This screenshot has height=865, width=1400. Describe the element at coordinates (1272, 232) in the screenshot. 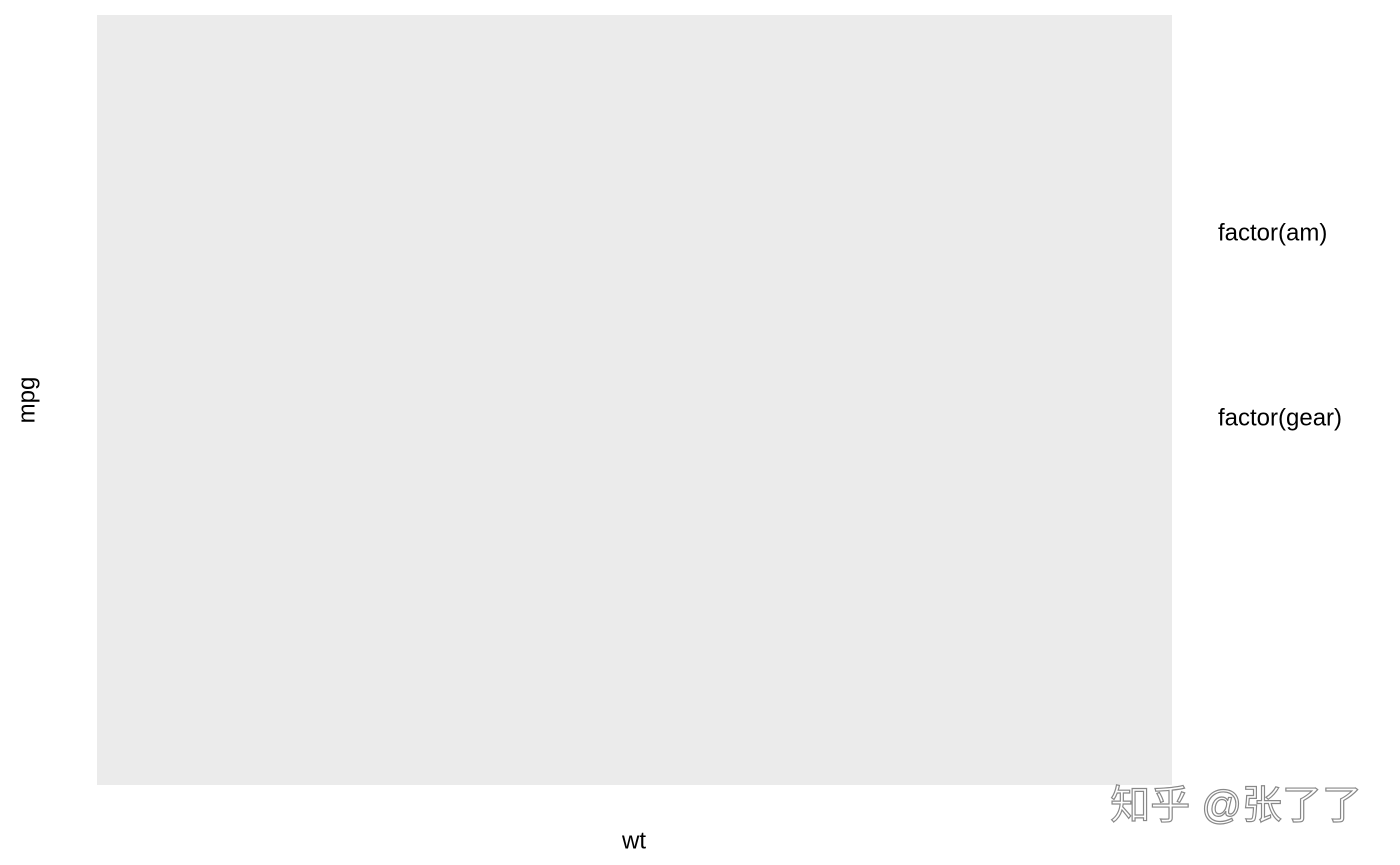

I see `color-legend-title: factor(am)` at that location.